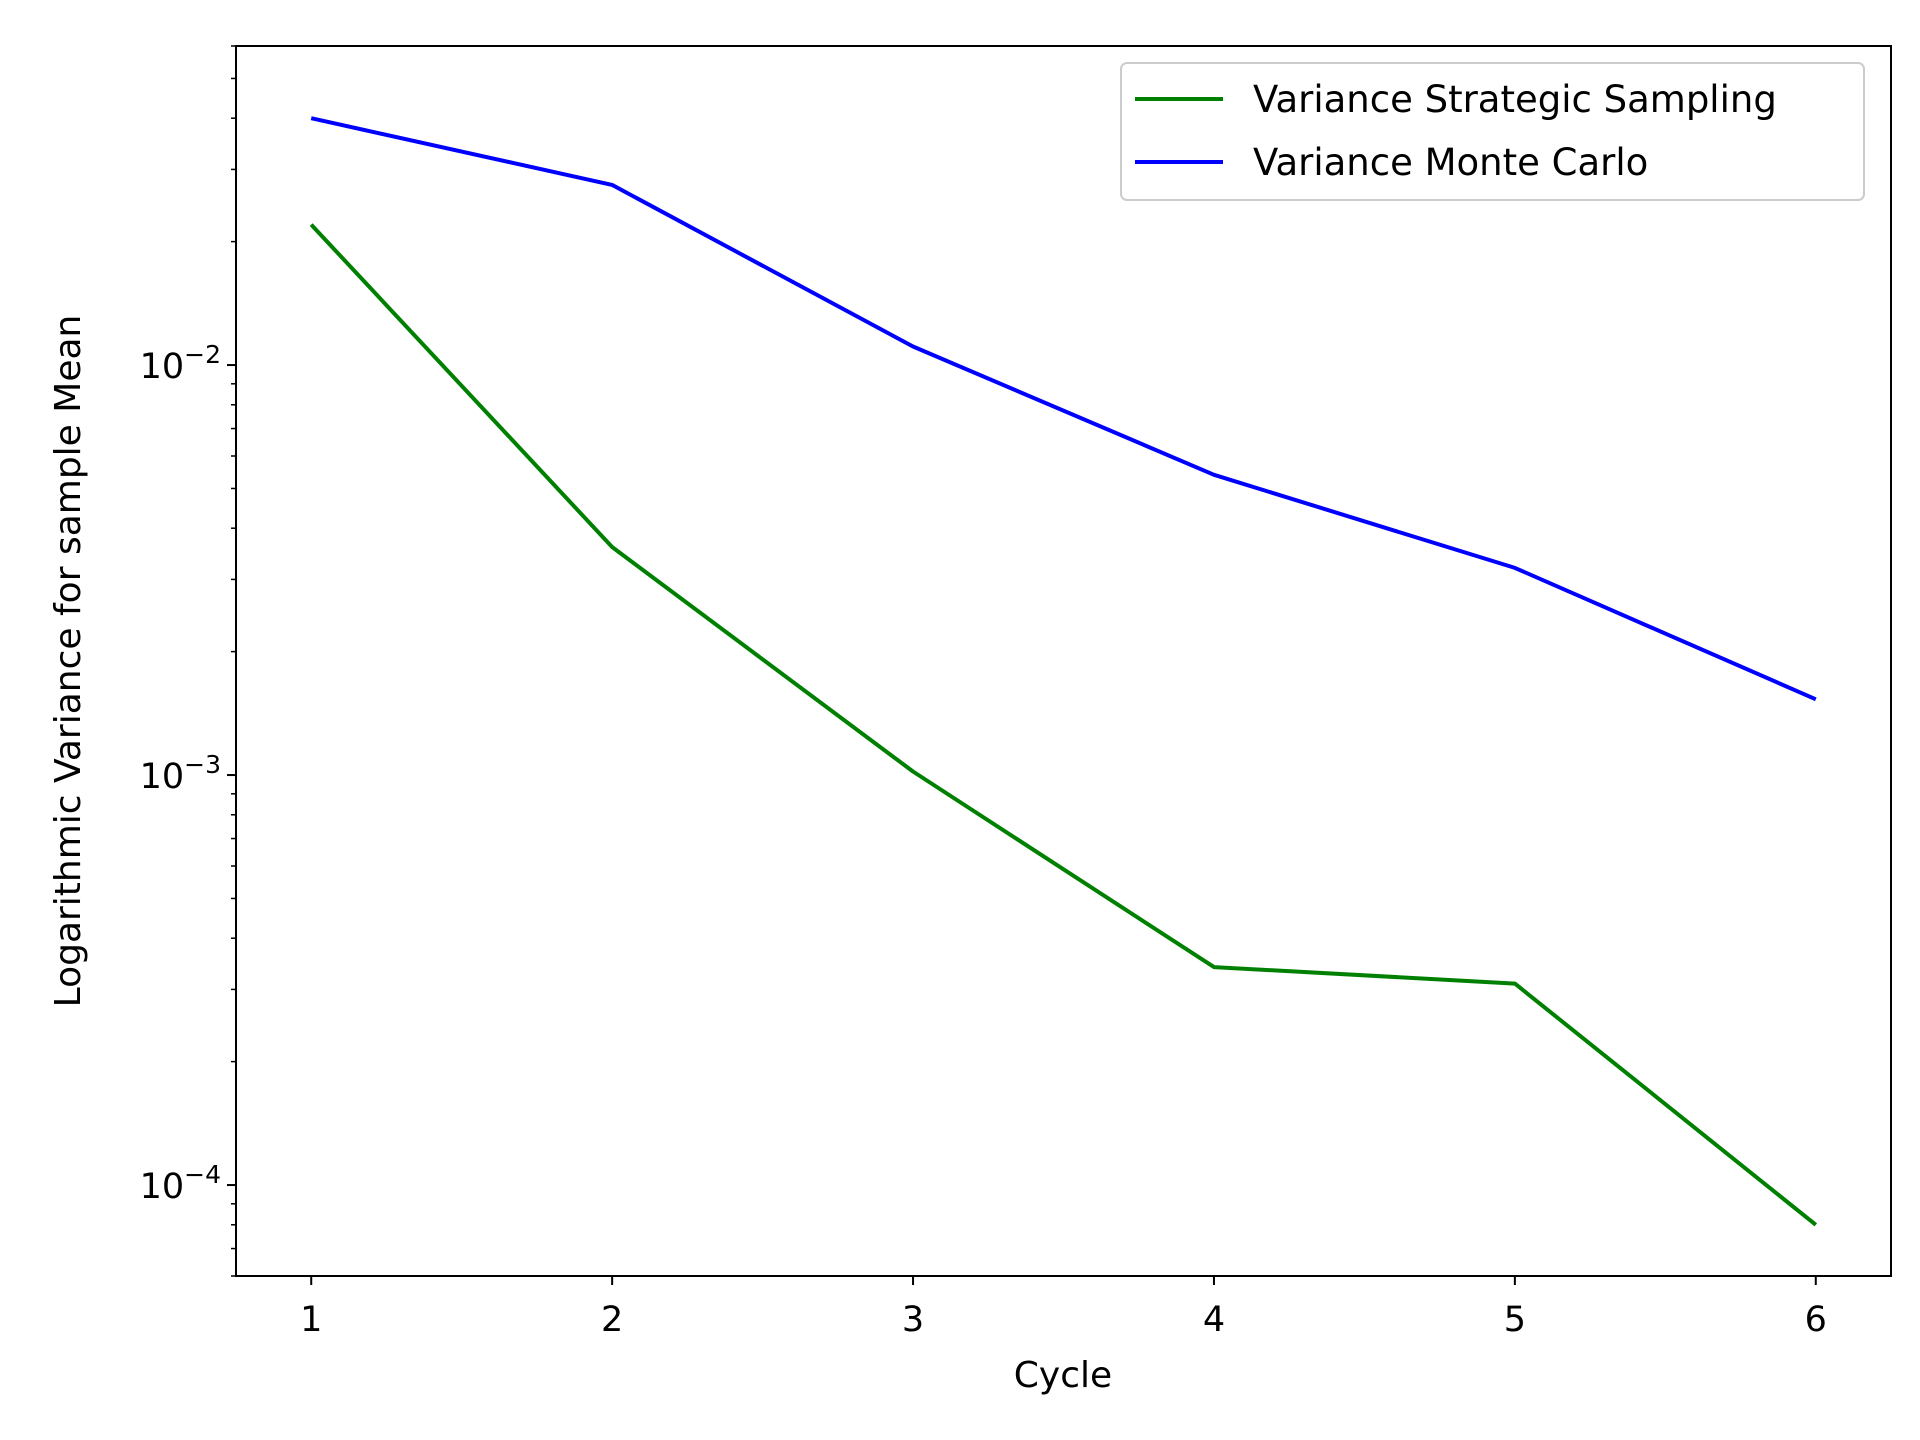 This screenshot has height=1440, width=1920. Describe the element at coordinates (1063, 1308) in the screenshot. I see `x-axis: 1 2 3 4 5 6` at that location.